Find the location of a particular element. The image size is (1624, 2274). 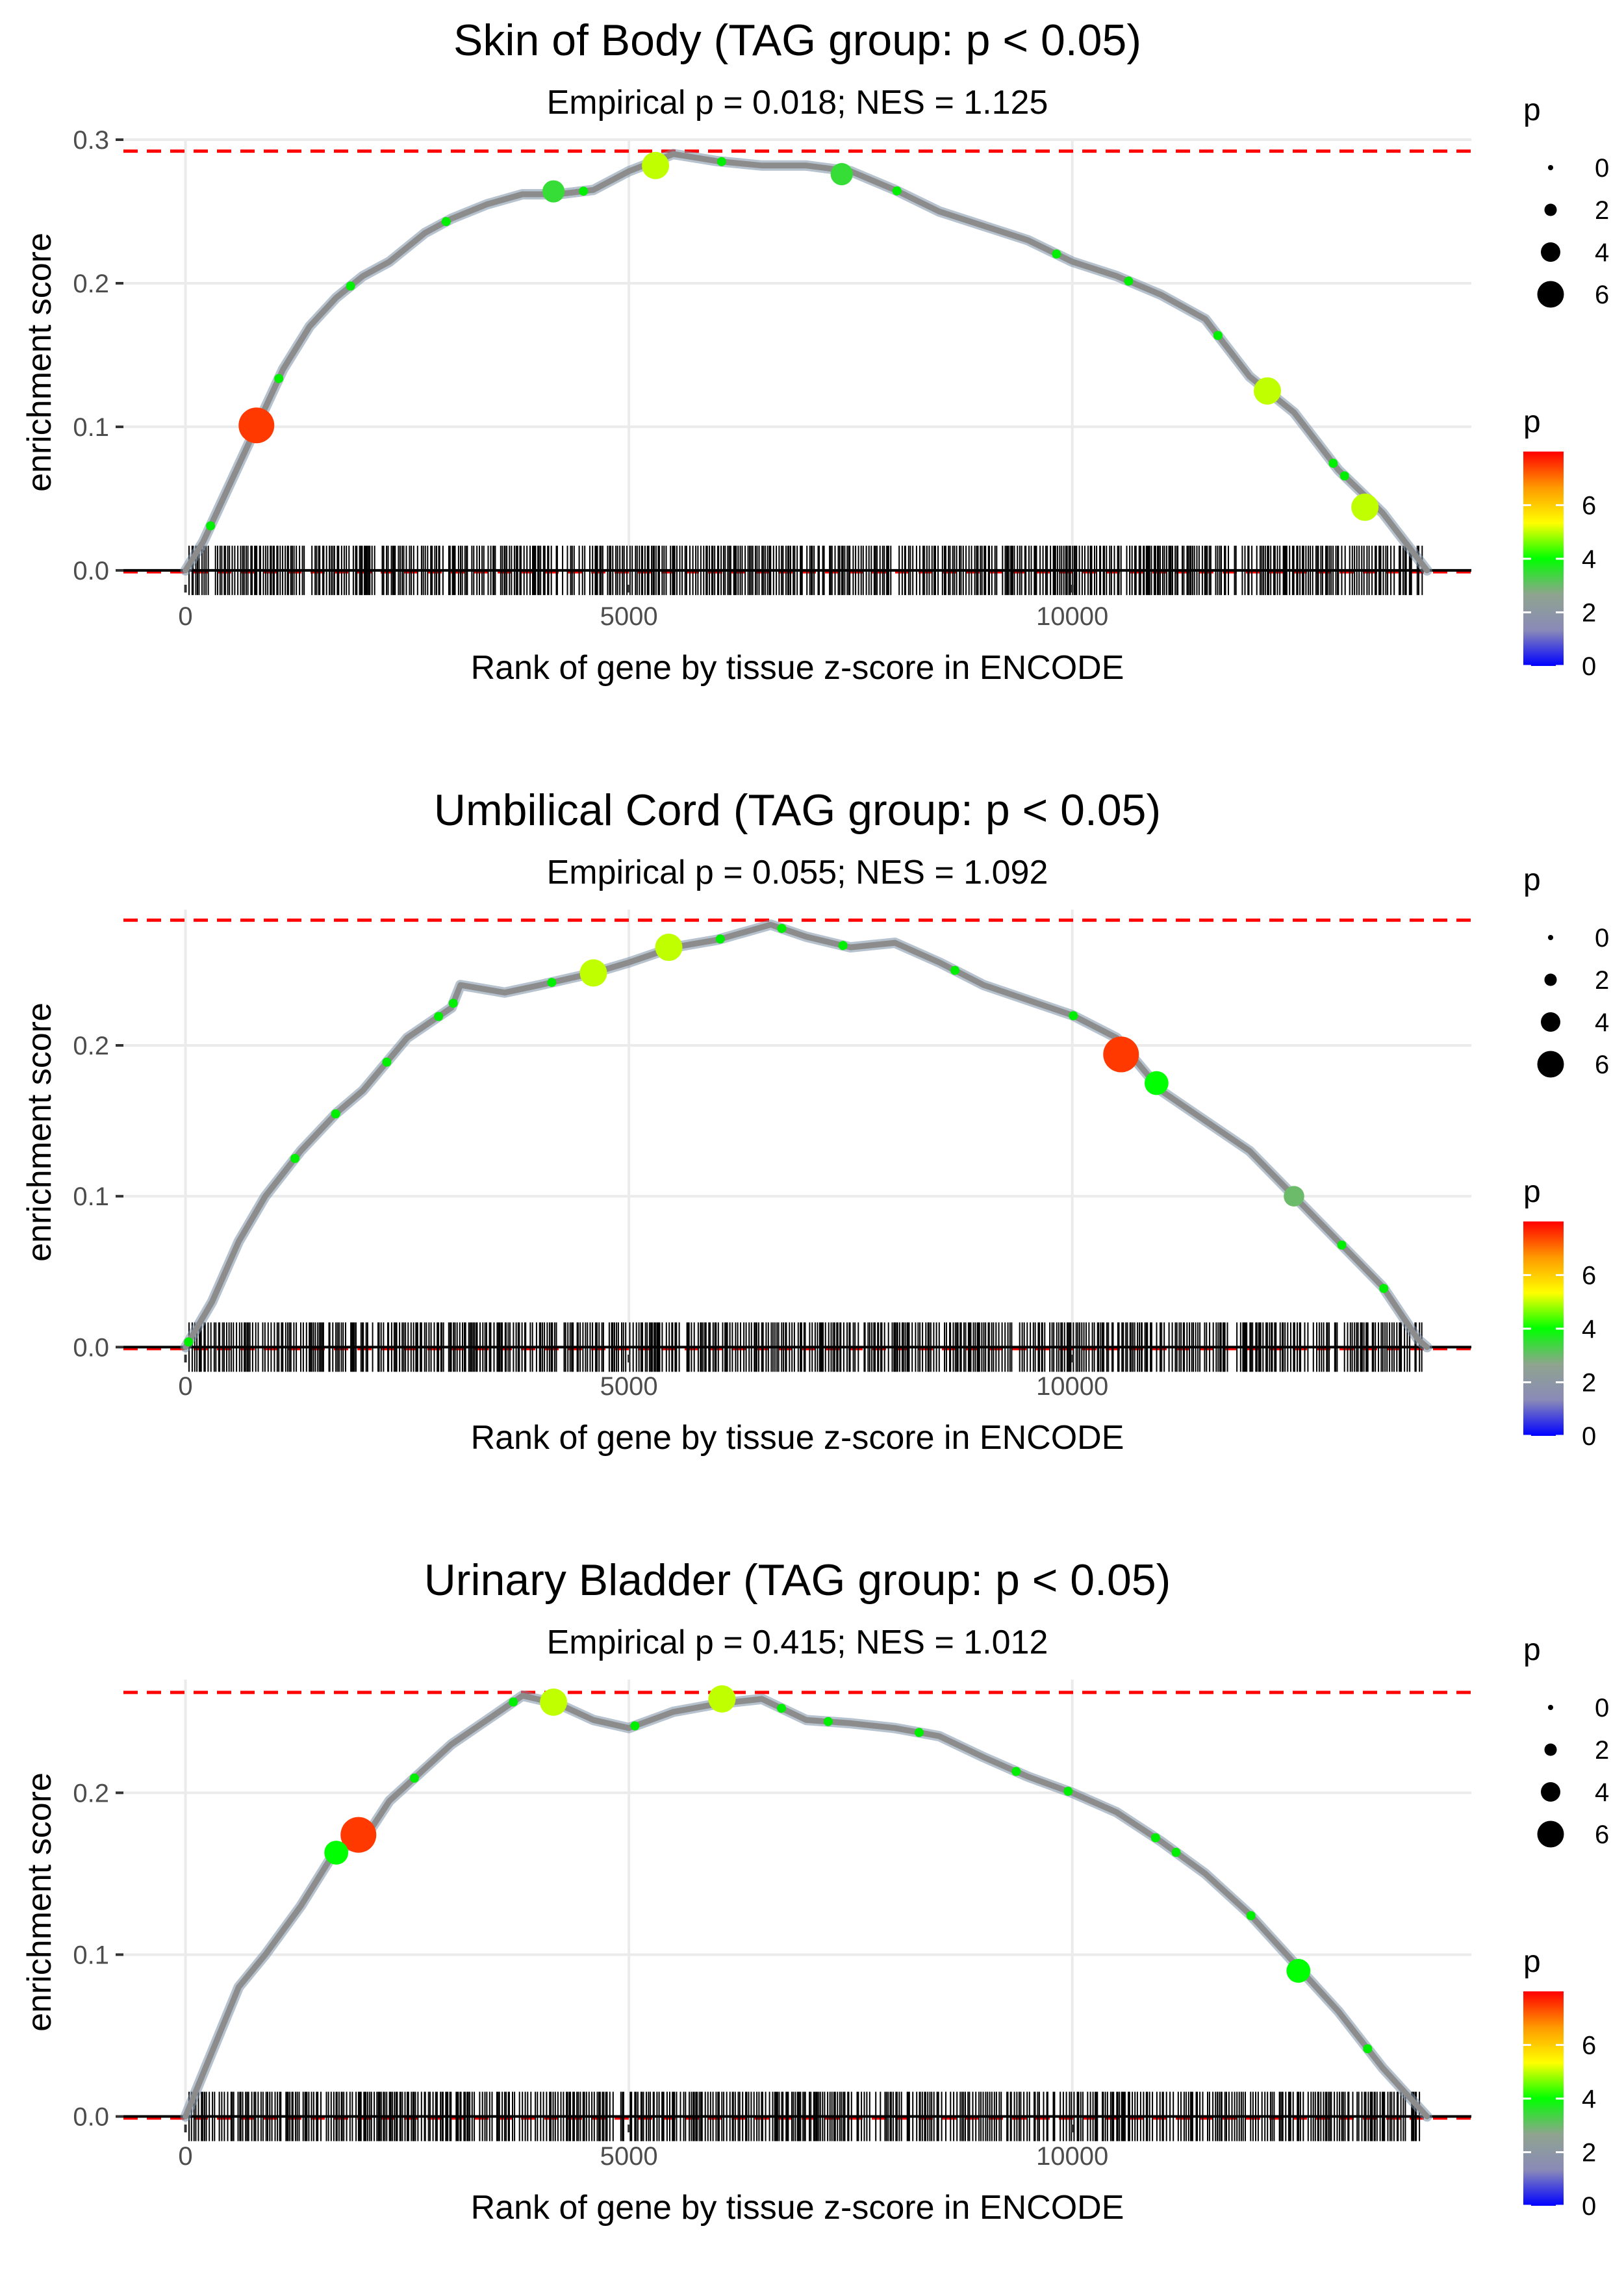

chart-title: Urinary Bladder (TAG group: p < 0.05) is located at coordinates (797, 1580).